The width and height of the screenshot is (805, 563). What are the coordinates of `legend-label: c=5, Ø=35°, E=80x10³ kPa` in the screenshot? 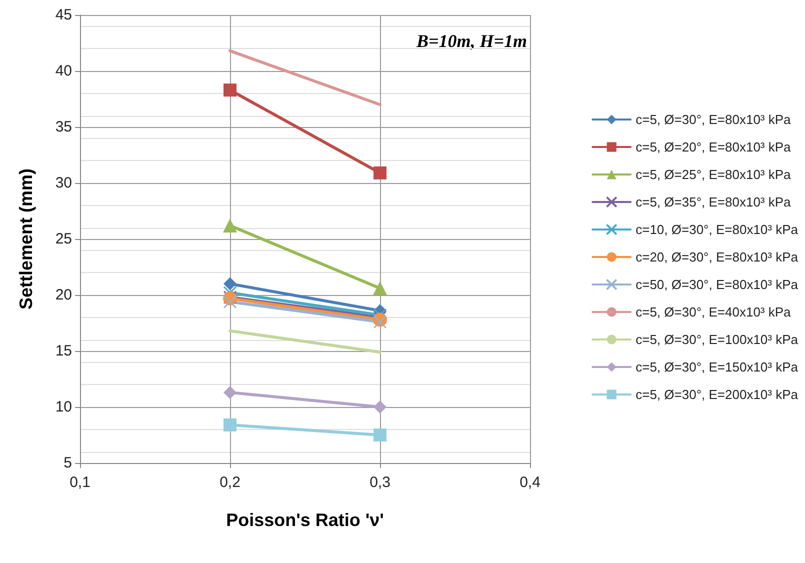 It's located at (714, 202).